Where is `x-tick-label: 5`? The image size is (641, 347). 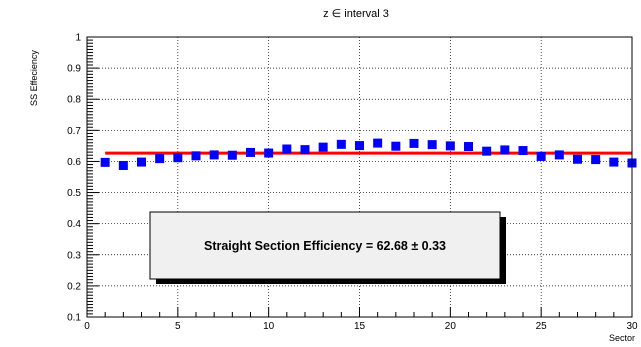
x-tick-label: 5 is located at coordinates (178, 326).